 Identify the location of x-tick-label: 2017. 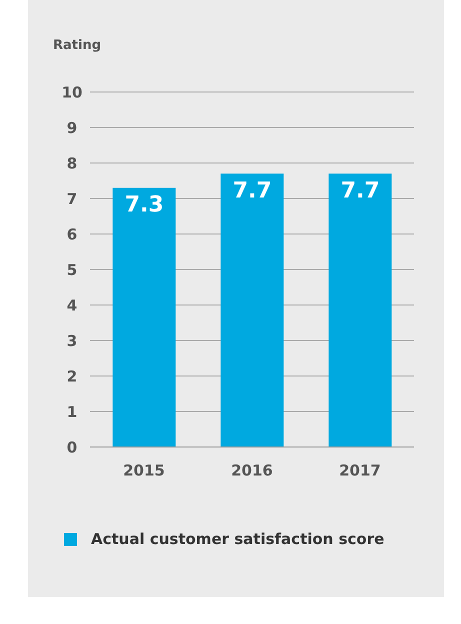
(360, 471).